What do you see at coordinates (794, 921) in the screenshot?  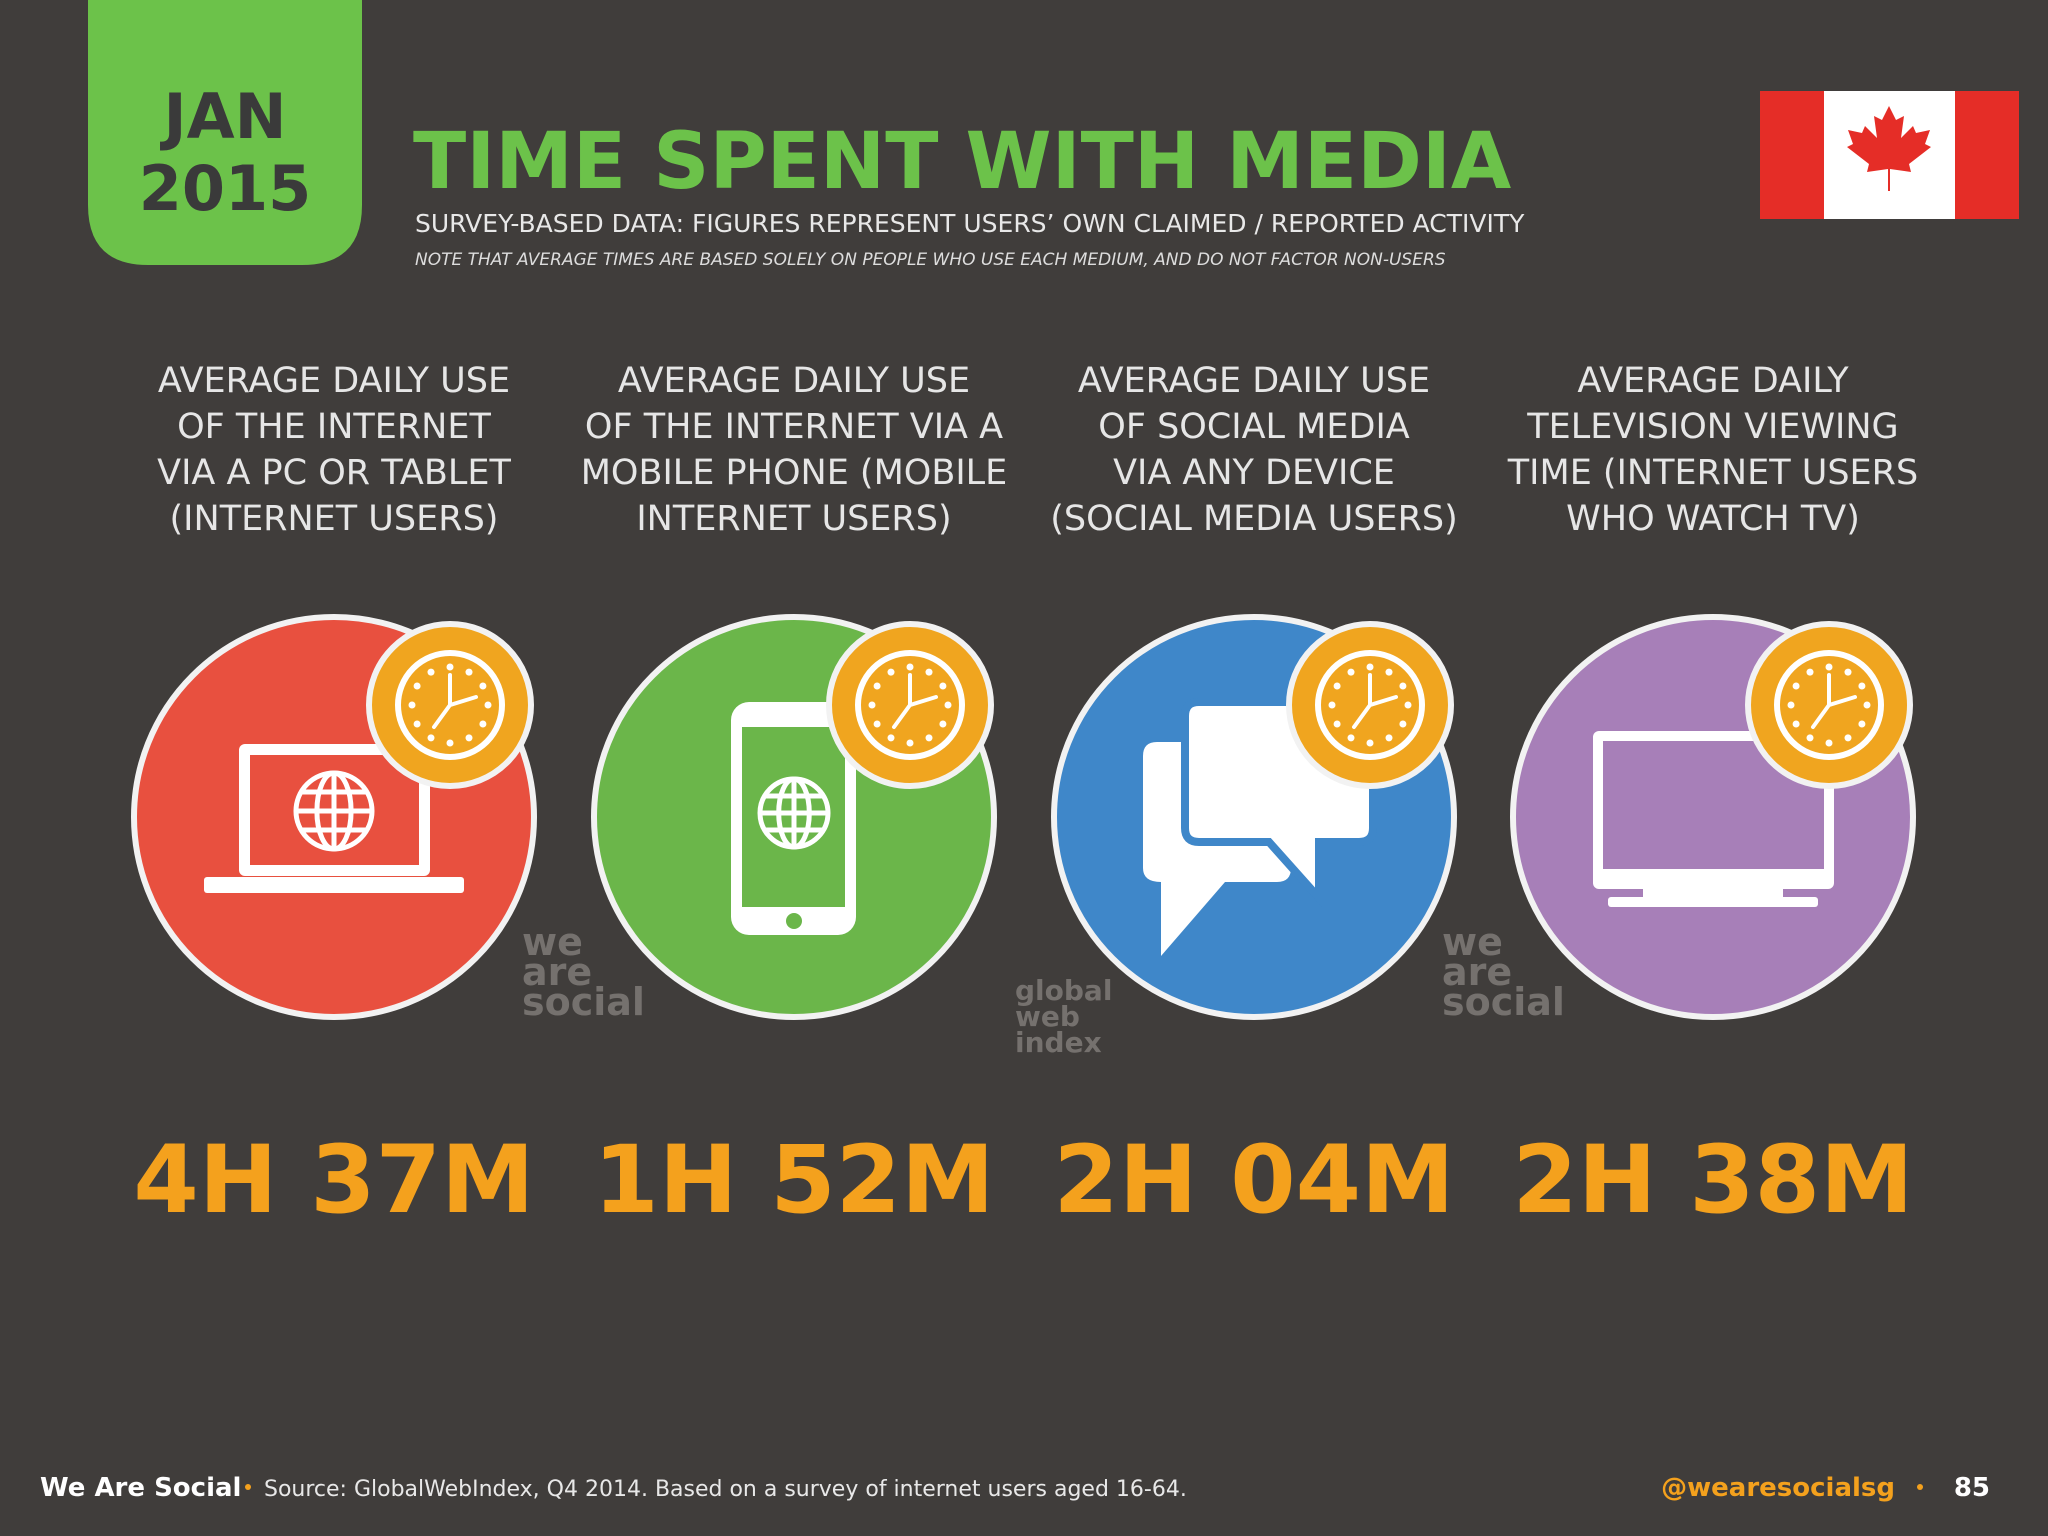 I see `phone-button` at bounding box center [794, 921].